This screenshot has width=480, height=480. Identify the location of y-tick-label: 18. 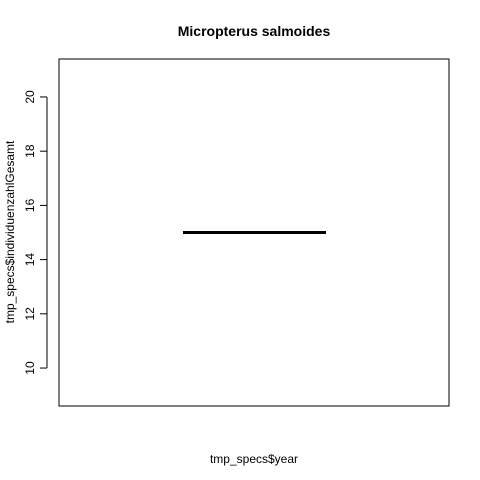
(30, 151).